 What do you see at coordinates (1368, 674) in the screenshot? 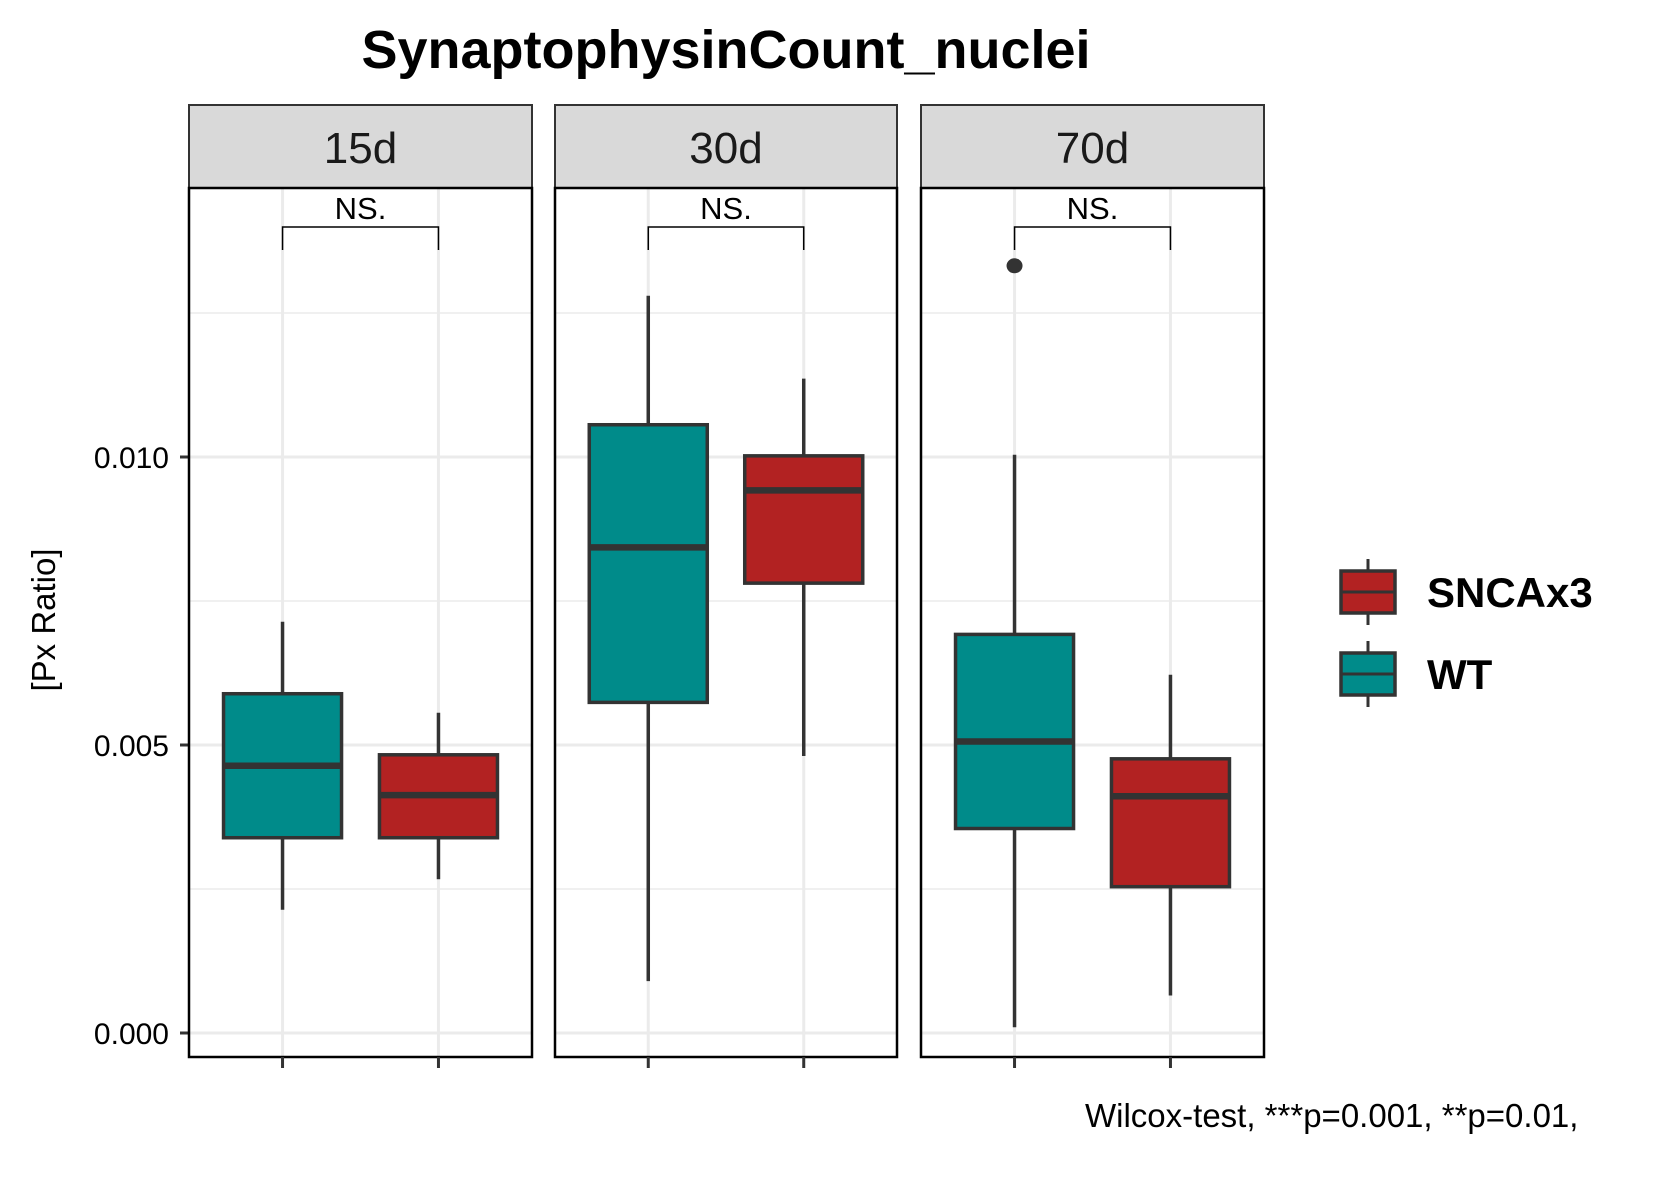
I see `legend-key-wt` at bounding box center [1368, 674].